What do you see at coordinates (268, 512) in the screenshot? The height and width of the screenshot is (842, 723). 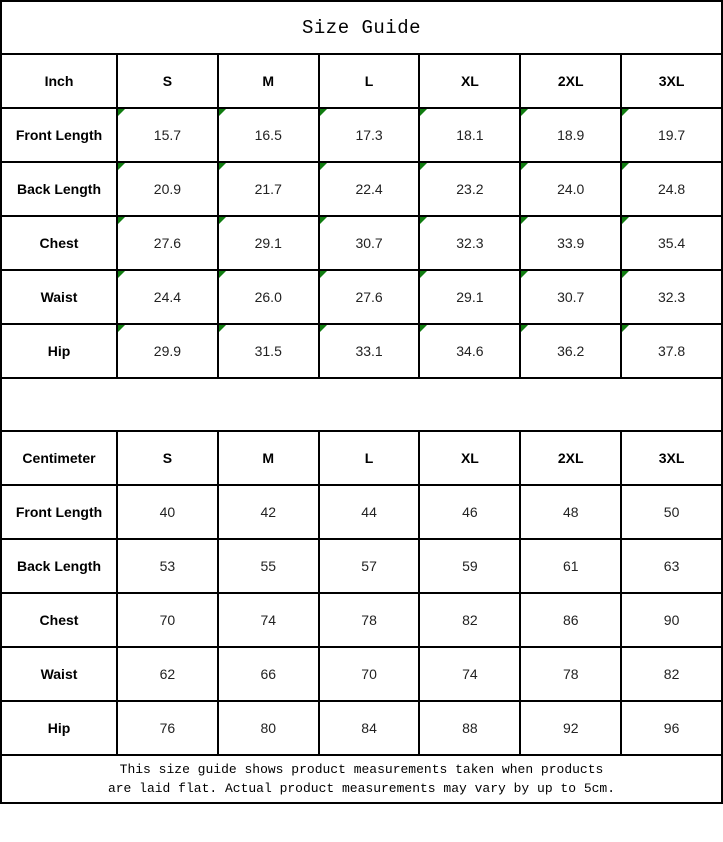 I see `size-value-cell: 42` at bounding box center [268, 512].